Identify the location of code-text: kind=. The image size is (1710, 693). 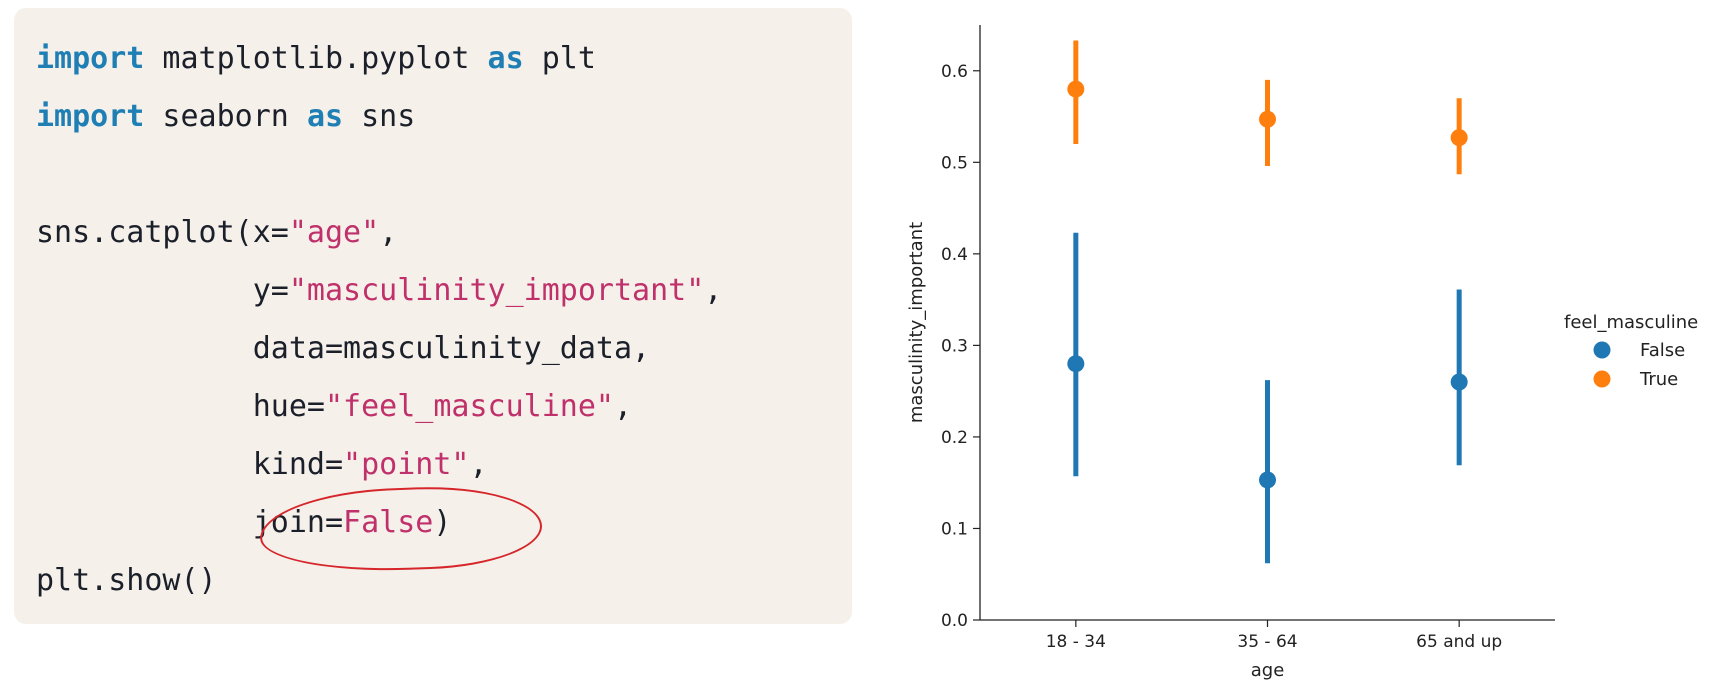
(190, 464).